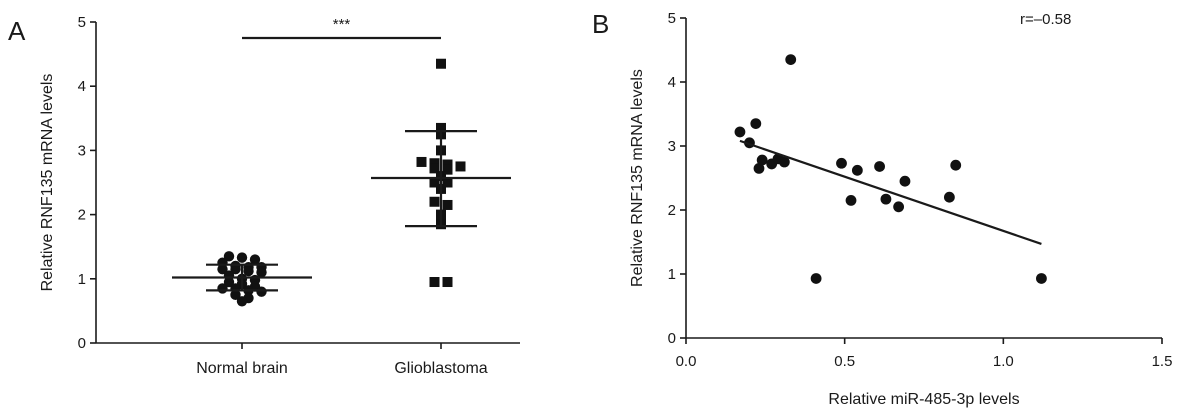  Describe the element at coordinates (440, 368) in the screenshot. I see `x-category-label: Glioblastoma` at that location.